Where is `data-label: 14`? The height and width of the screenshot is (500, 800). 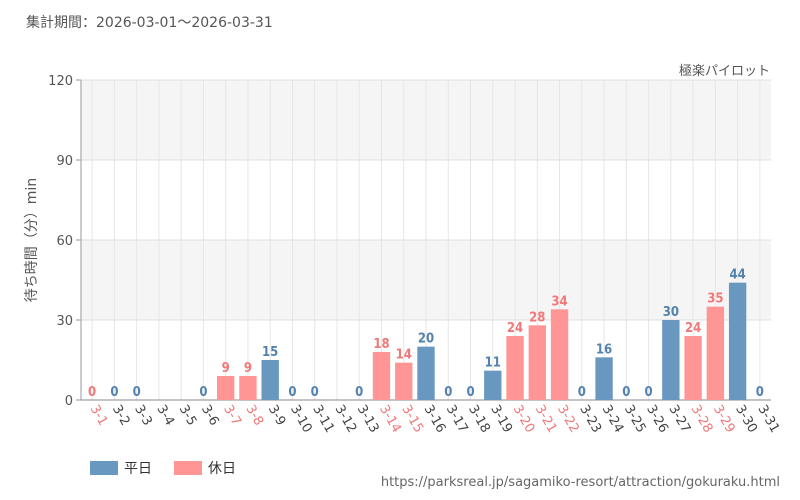 data-label: 14 is located at coordinates (404, 355).